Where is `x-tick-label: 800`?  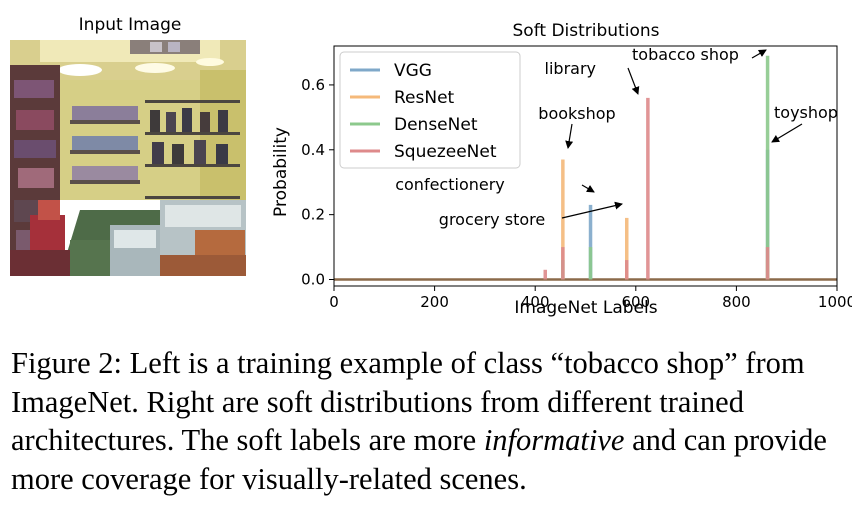
x-tick-label: 800 is located at coordinates (736, 302).